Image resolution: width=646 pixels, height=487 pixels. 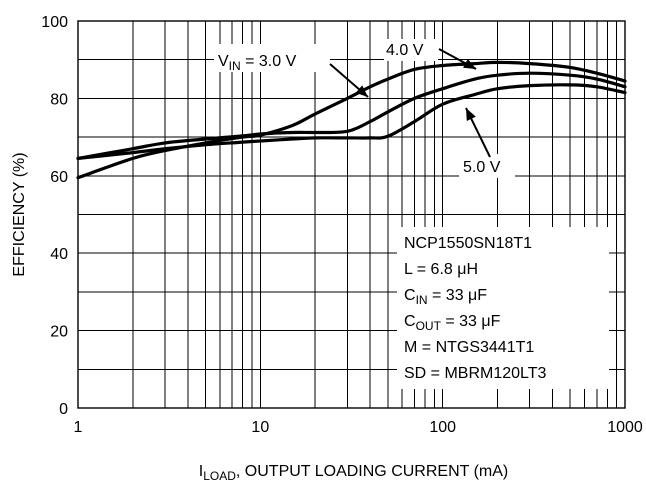 What do you see at coordinates (257, 63) in the screenshot?
I see `label-vin-3v: VIN = 3.0 V` at bounding box center [257, 63].